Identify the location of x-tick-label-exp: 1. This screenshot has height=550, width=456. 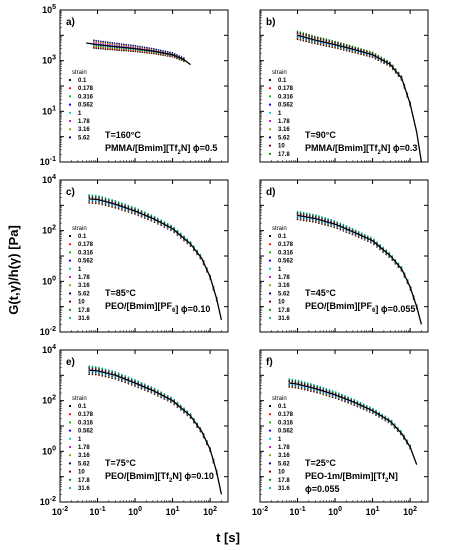
(178, 509).